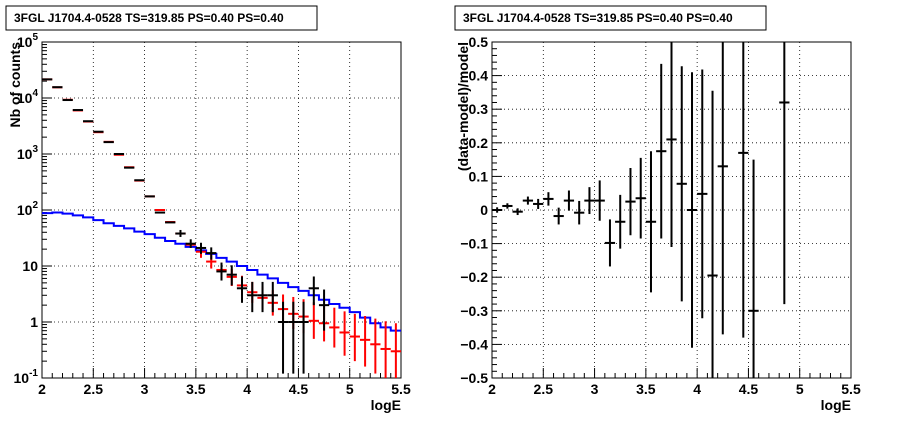  Describe the element at coordinates (474, 277) in the screenshot. I see `y-tick-label: −0.2` at that location.